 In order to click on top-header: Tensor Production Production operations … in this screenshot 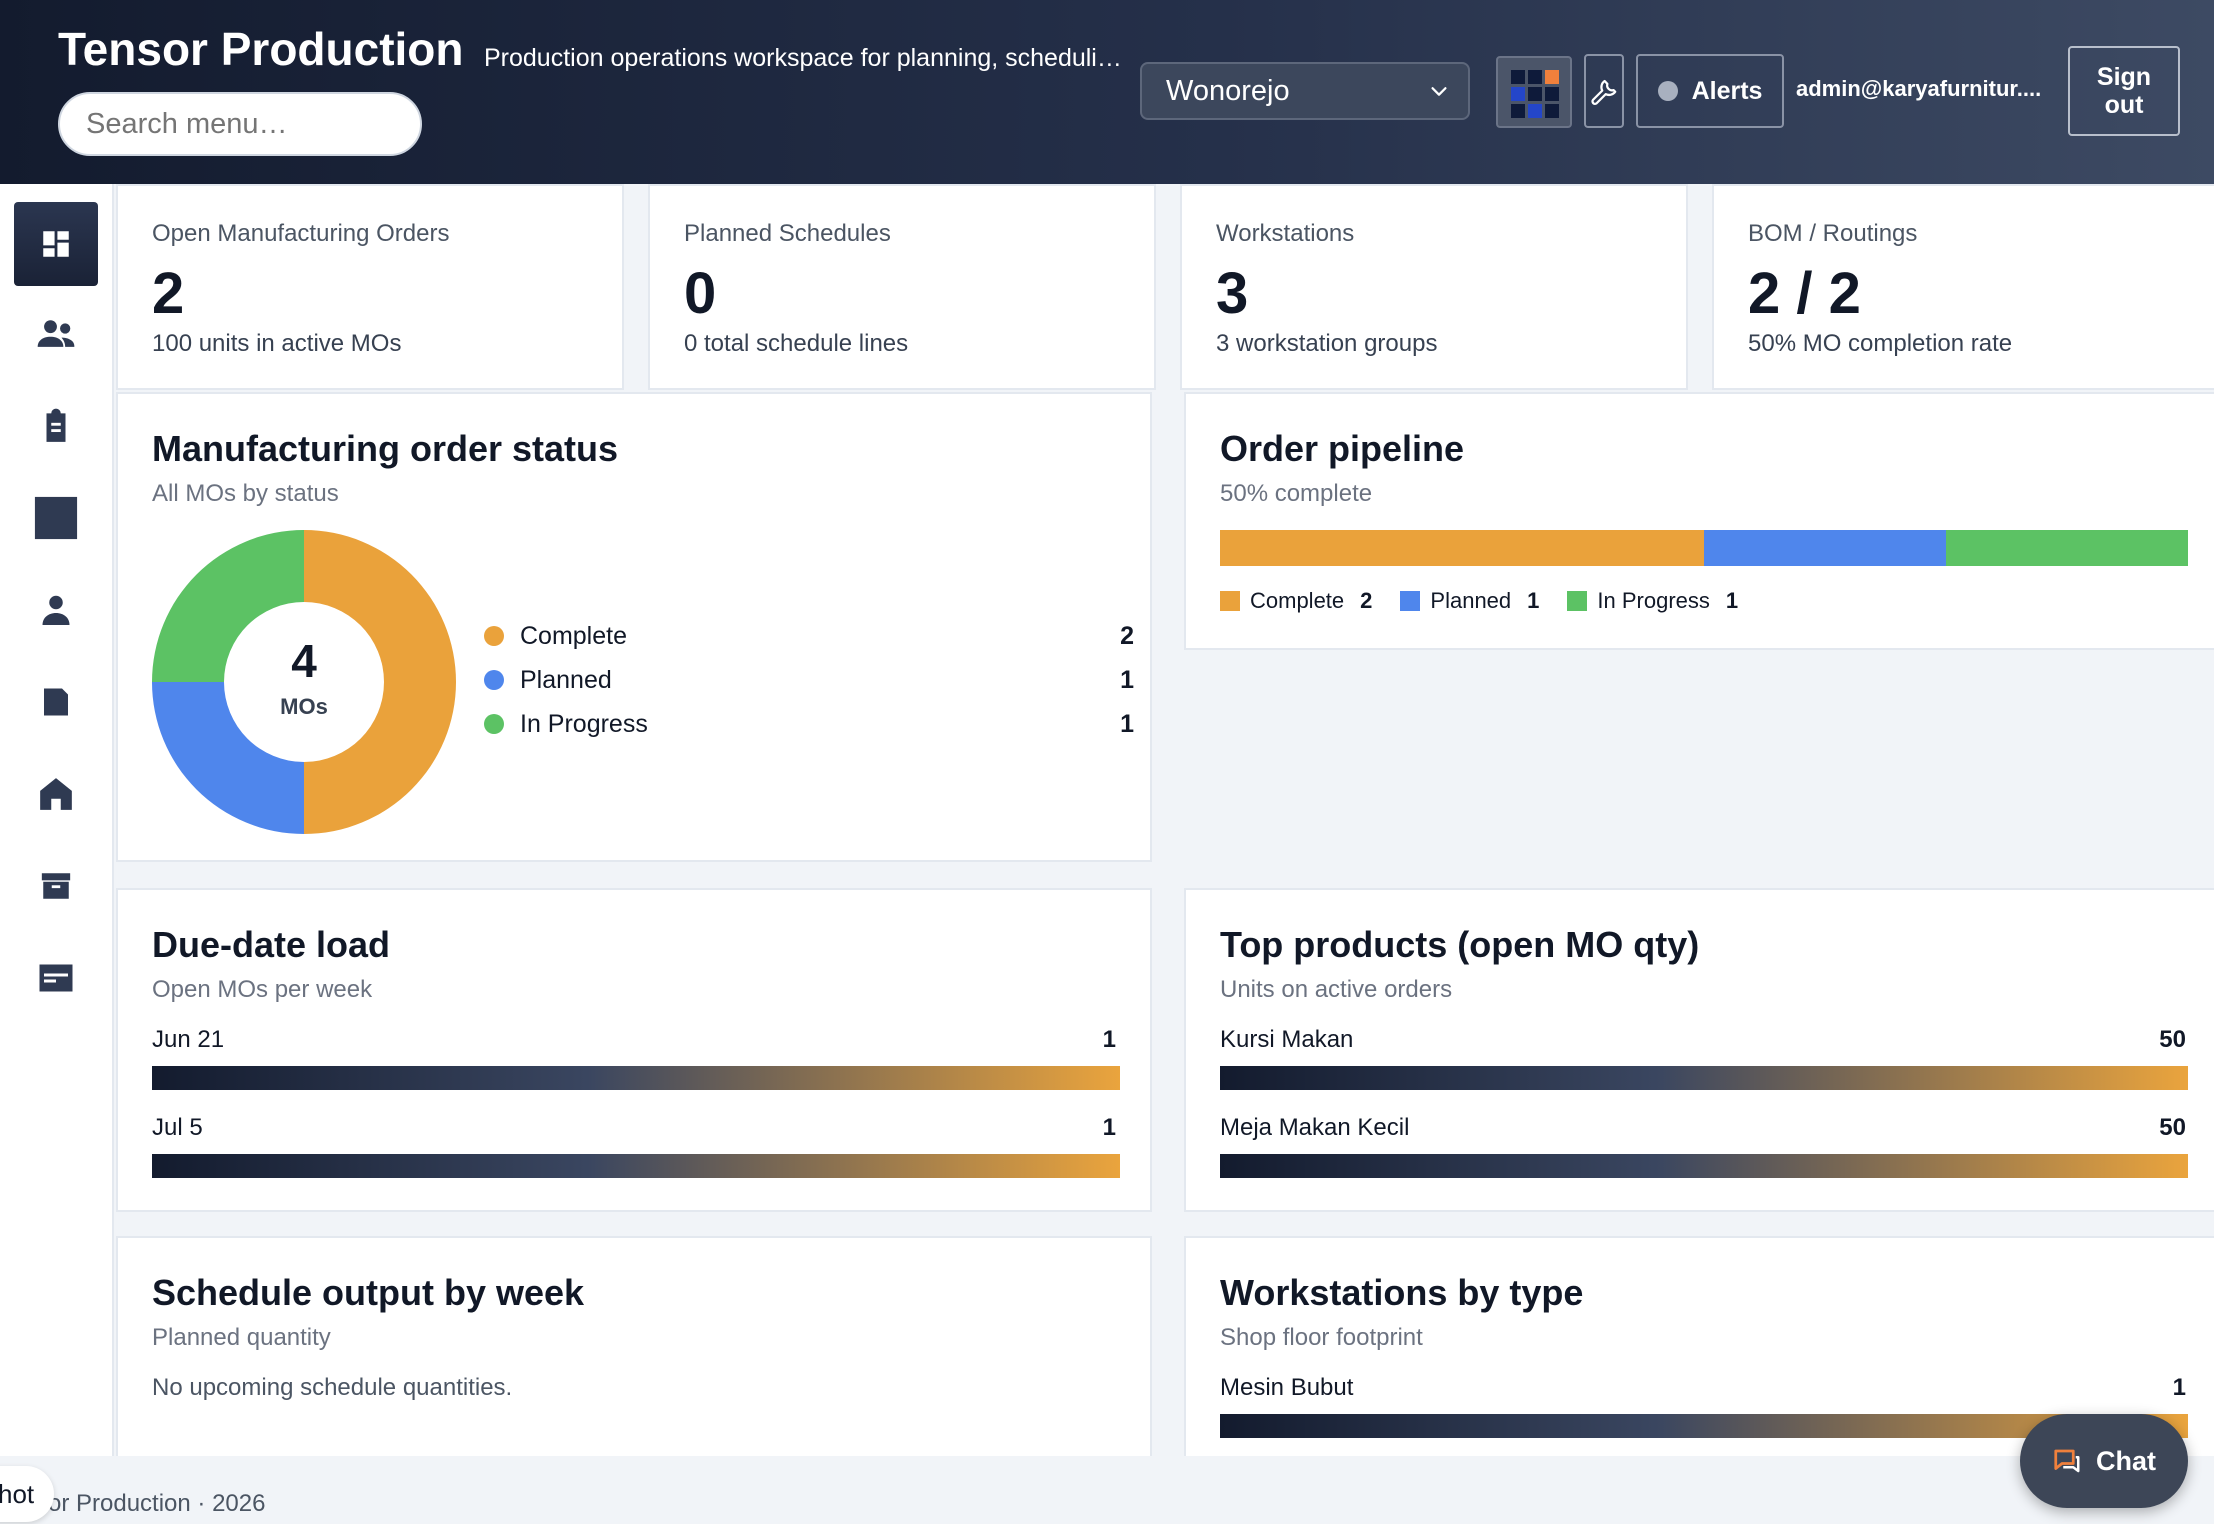, I will do `click(1107, 92)`.